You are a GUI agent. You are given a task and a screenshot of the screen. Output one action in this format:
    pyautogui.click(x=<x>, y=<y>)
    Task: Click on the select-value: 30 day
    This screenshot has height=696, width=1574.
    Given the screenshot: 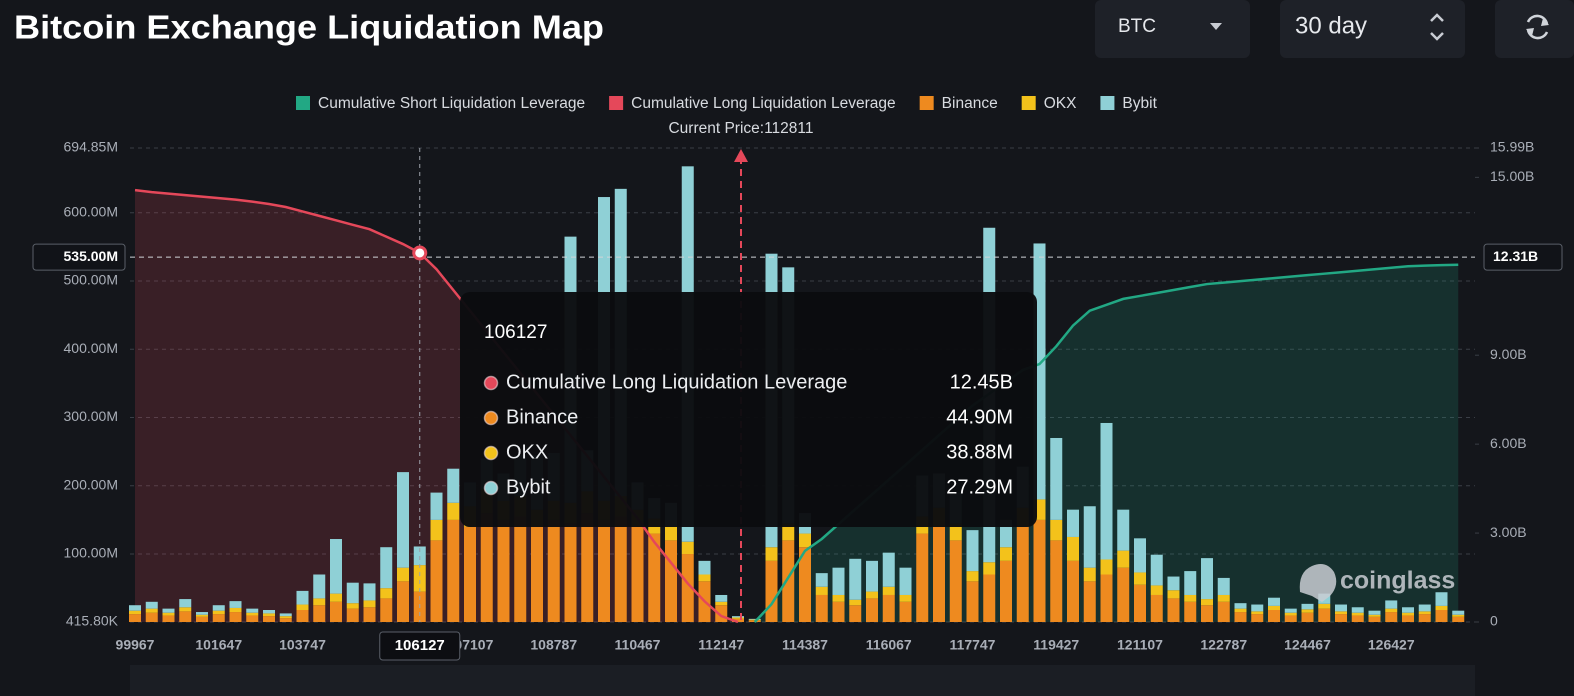 What is the action you would take?
    pyautogui.click(x=1331, y=25)
    